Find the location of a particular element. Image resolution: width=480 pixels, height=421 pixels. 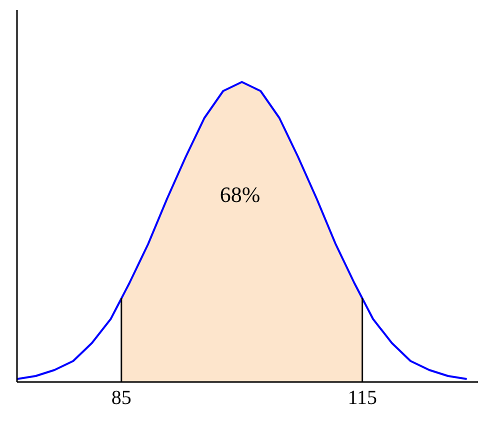

annotation: 68% is located at coordinates (240, 195).